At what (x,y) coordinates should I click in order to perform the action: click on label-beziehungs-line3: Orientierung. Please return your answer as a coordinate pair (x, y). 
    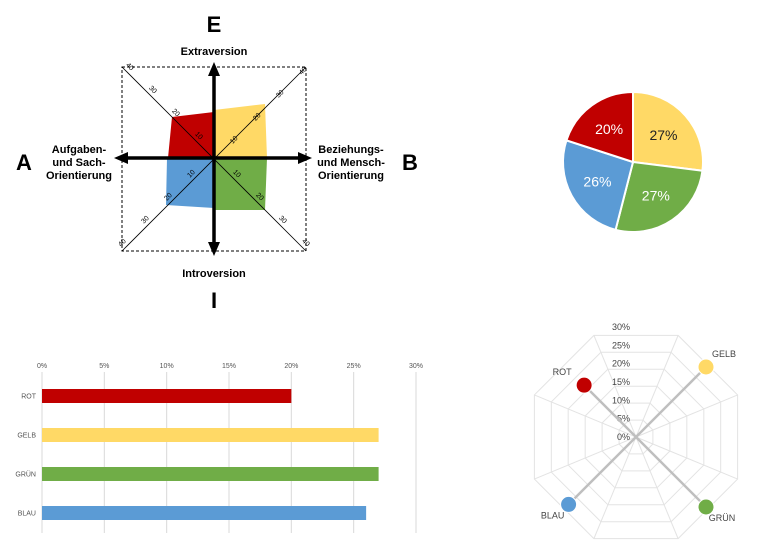
    Looking at the image, I should click on (351, 176).